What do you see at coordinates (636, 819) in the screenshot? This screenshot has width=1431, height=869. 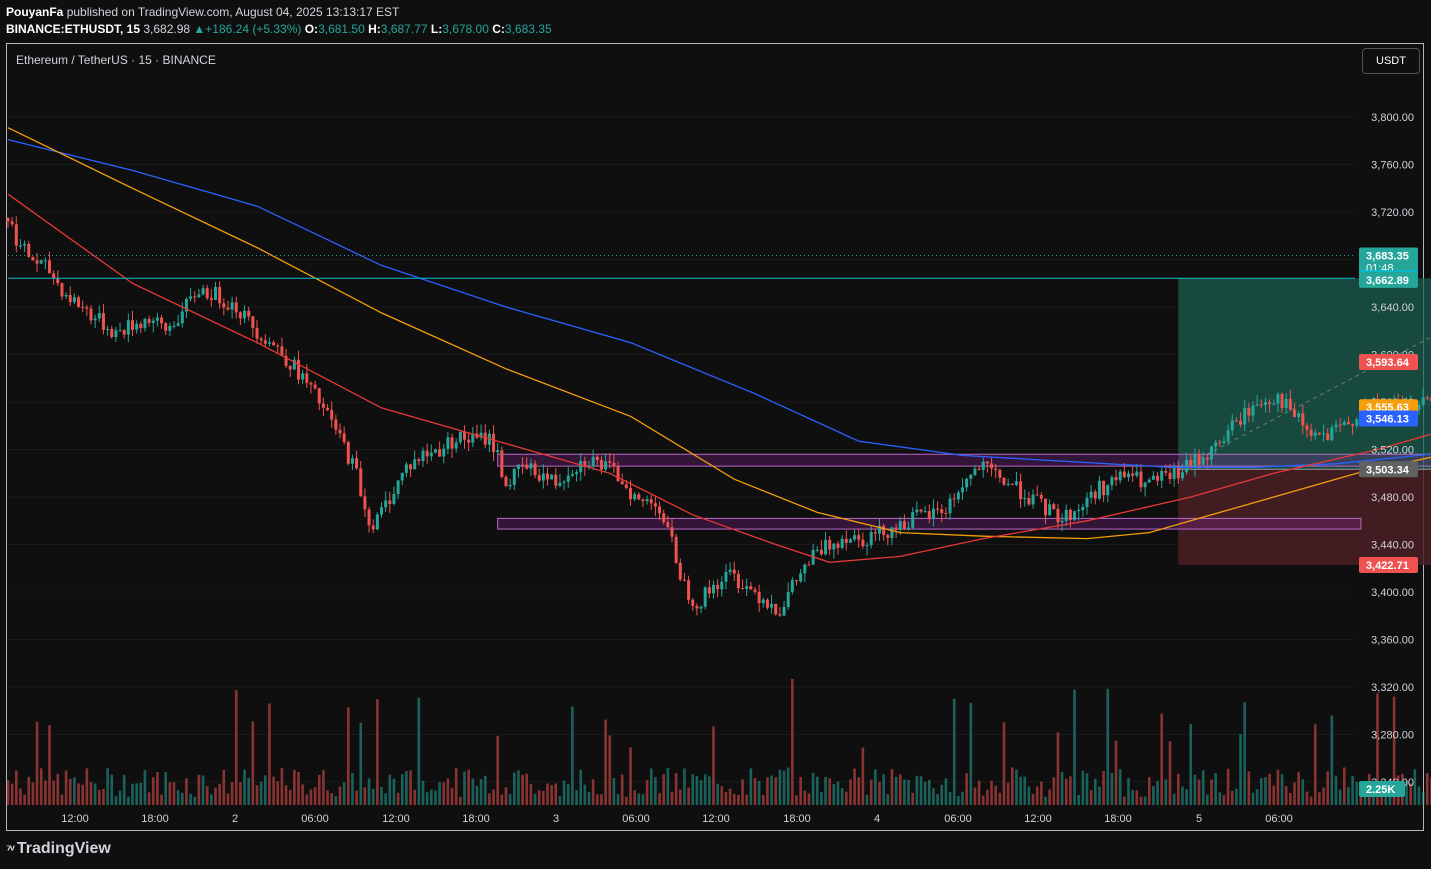 I see `x-axis-tick-label: 06:00` at bounding box center [636, 819].